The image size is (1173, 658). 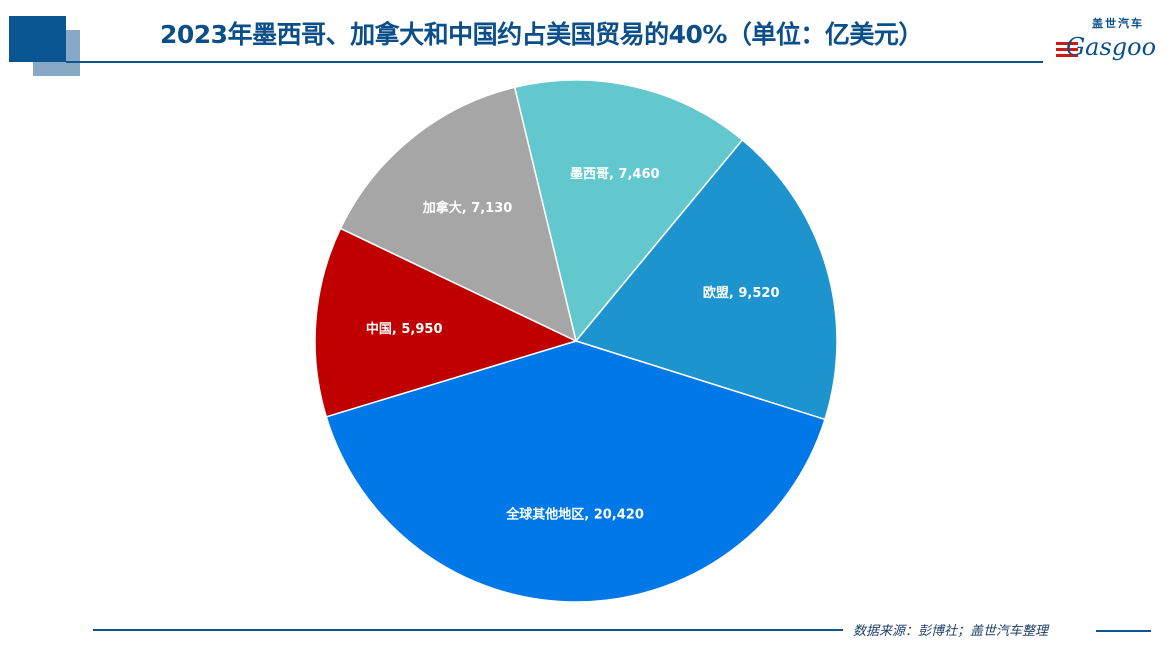 I want to click on slice-label: 加拿大, 7,130, so click(x=467, y=208).